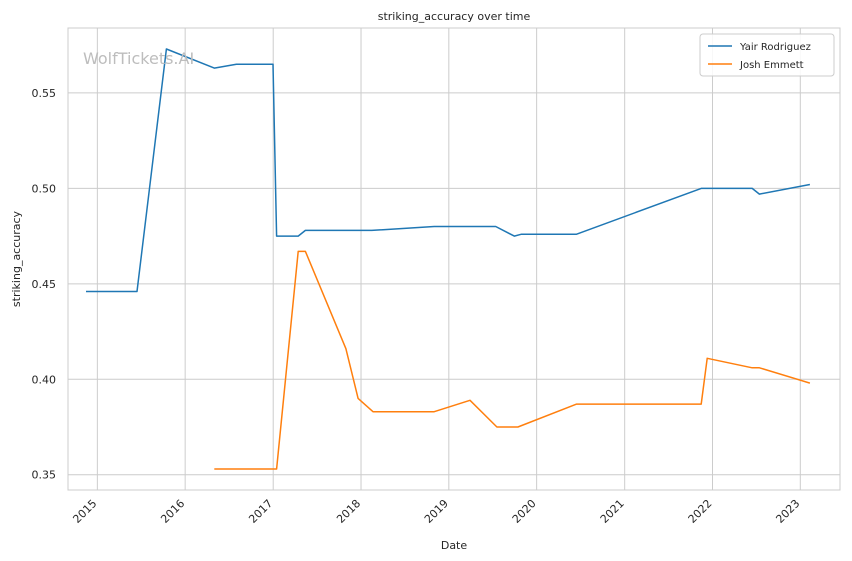 The height and width of the screenshot is (561, 852). What do you see at coordinates (138, 58) in the screenshot?
I see `watermark: WolfTickets.AI` at bounding box center [138, 58].